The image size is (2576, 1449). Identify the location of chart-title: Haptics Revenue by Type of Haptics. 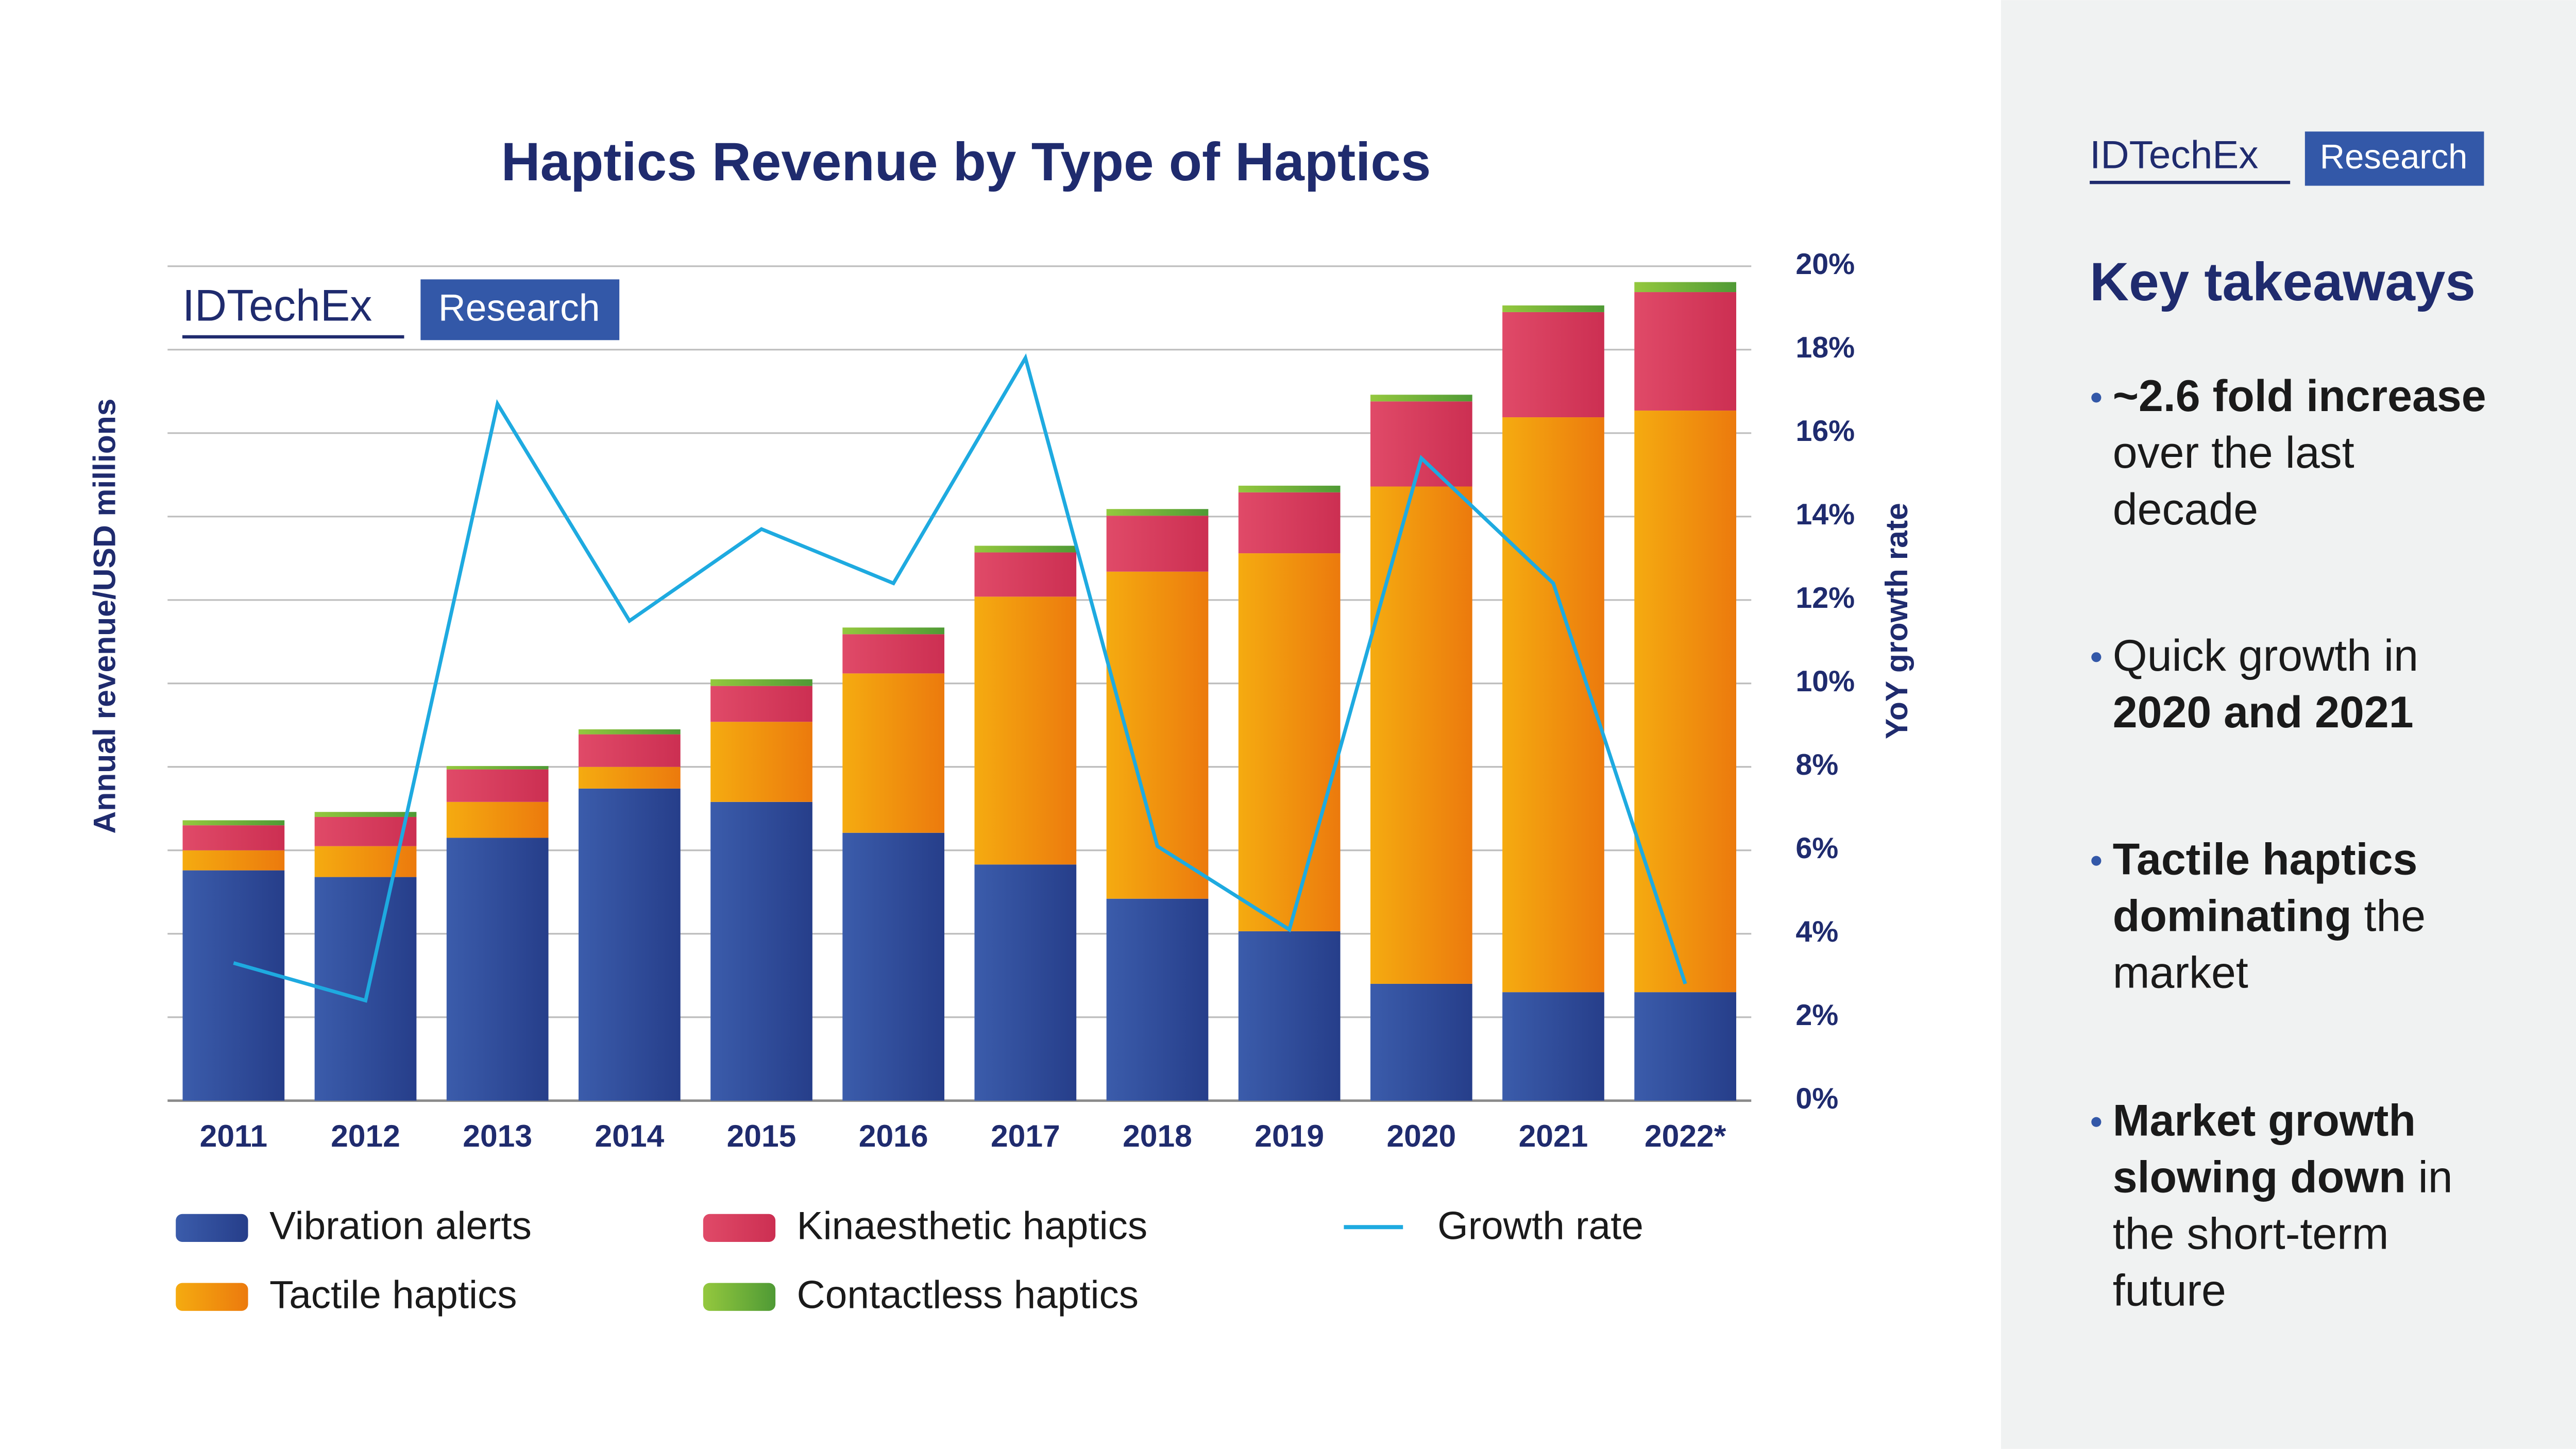
(966, 162).